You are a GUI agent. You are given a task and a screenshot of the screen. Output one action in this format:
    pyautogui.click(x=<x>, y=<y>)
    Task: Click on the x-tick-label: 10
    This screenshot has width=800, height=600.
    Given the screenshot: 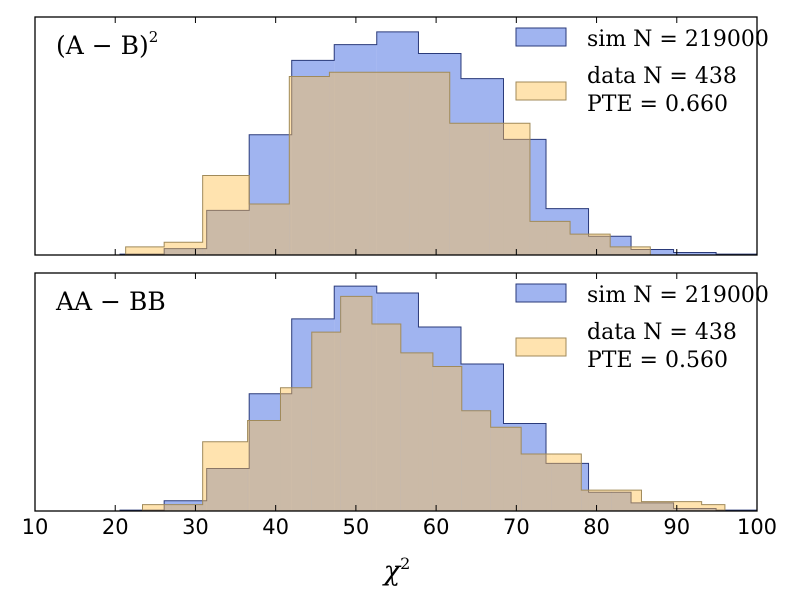 What is the action you would take?
    pyautogui.click(x=35, y=527)
    